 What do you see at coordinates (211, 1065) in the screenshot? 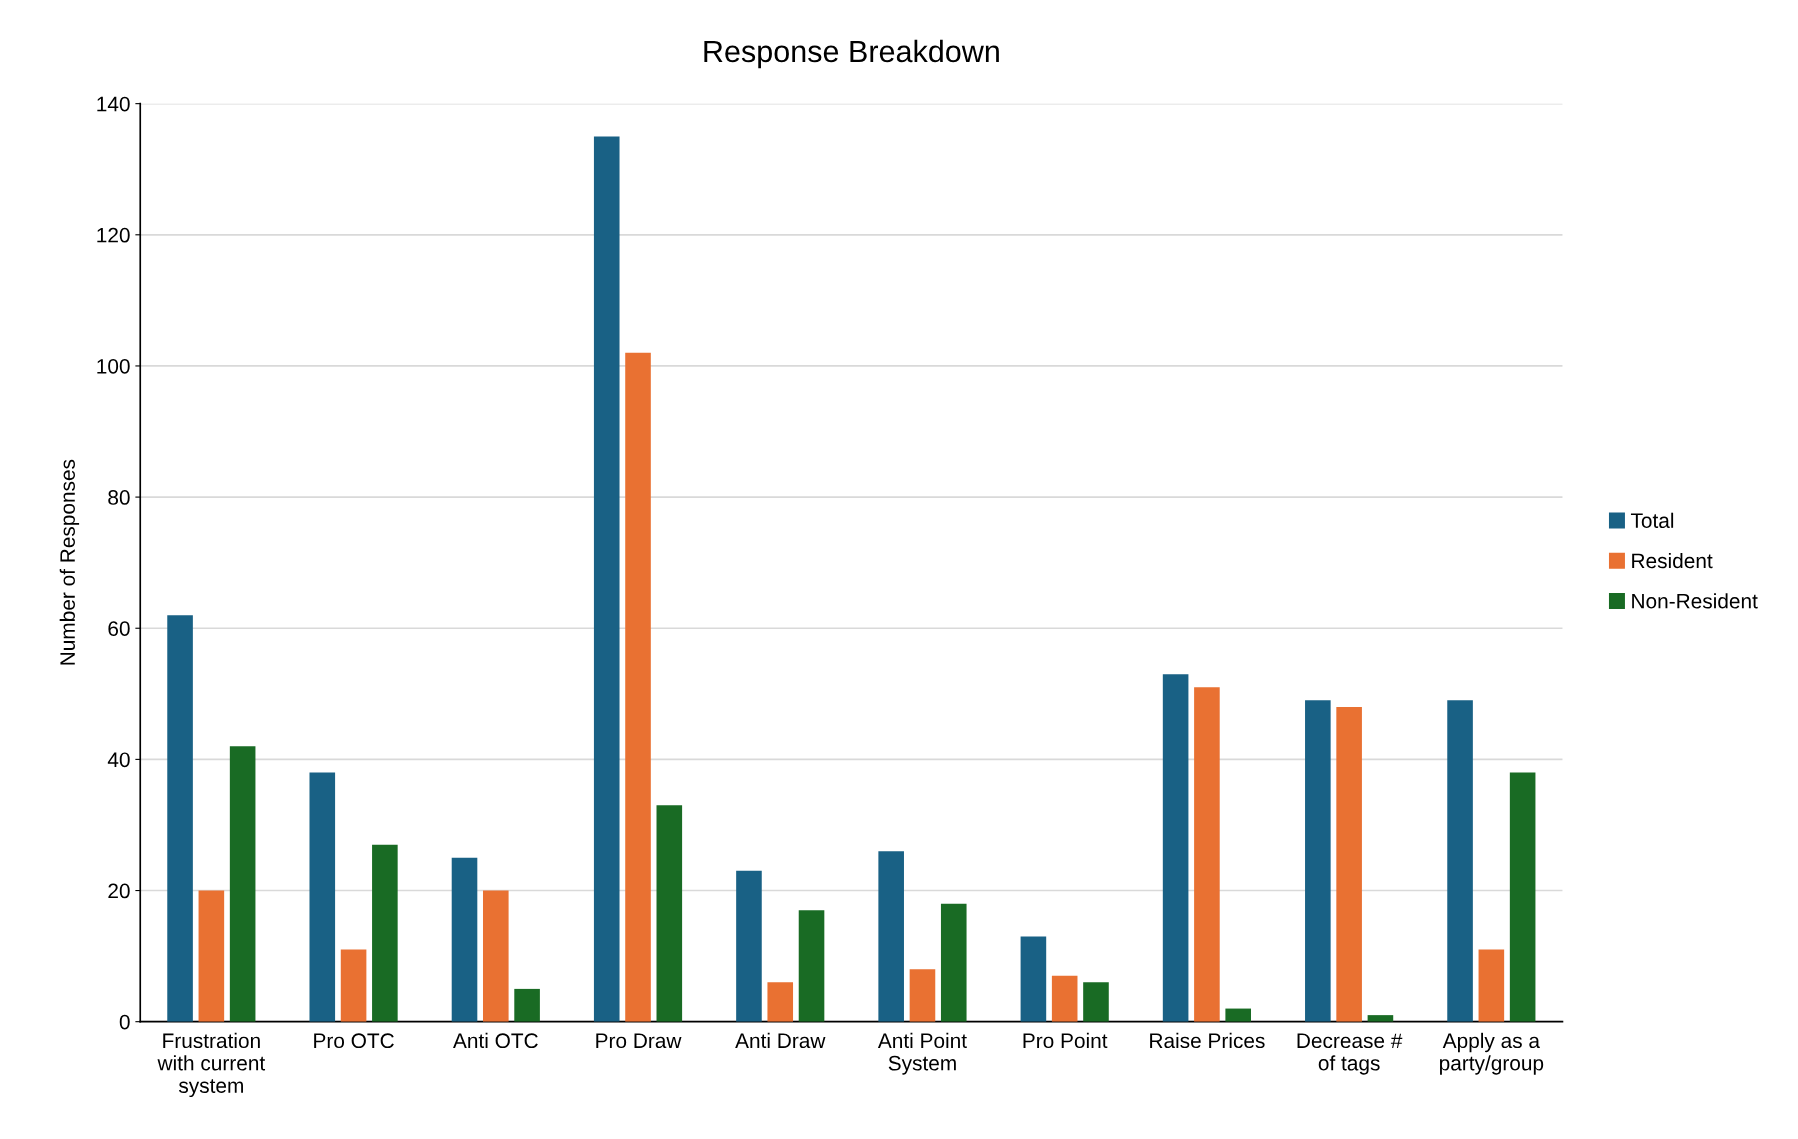
I see `x-tick-label: Frustration with current system` at bounding box center [211, 1065].